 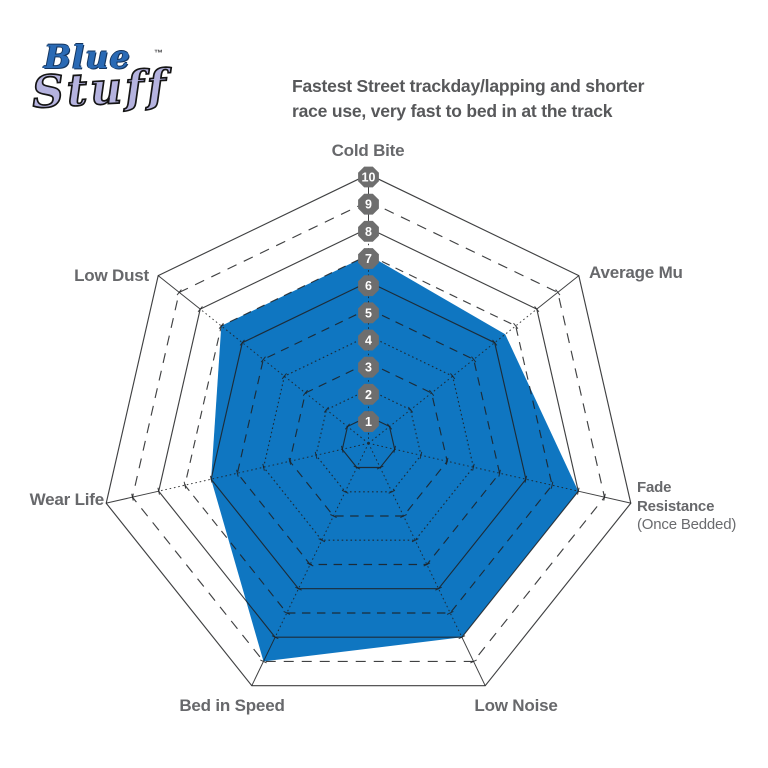 I want to click on scale-badge-number: 2, so click(x=368, y=395).